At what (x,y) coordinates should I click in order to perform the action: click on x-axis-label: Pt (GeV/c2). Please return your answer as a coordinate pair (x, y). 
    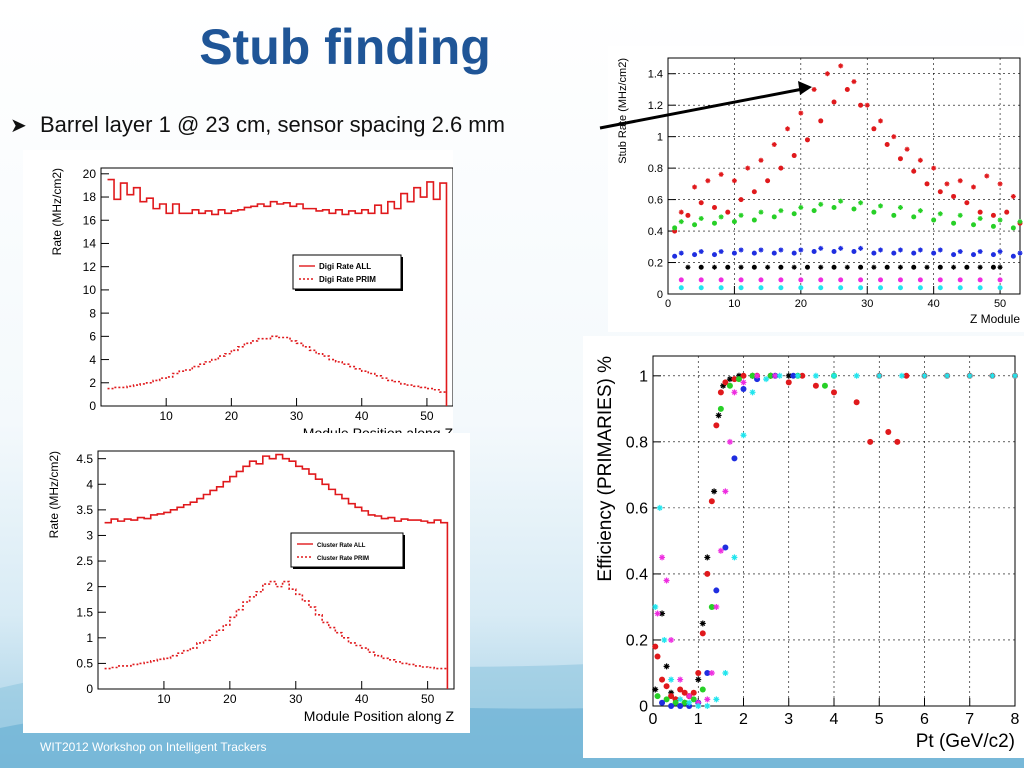
    Looking at the image, I should click on (965, 741).